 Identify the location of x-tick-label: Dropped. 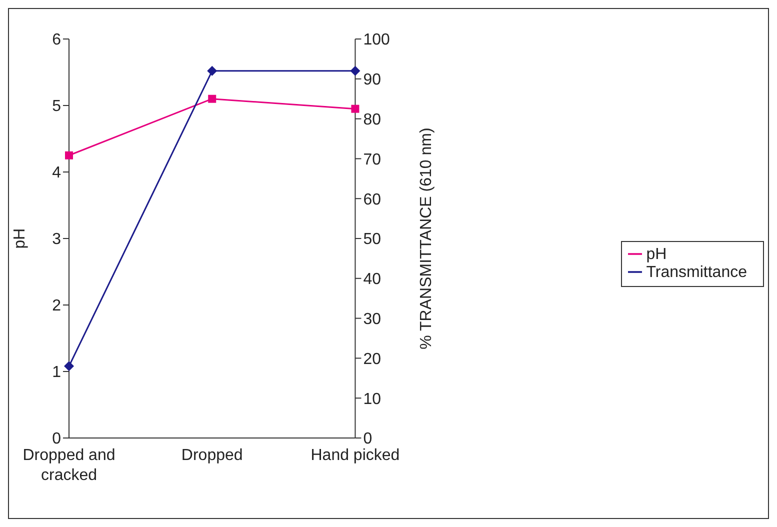
(212, 455).